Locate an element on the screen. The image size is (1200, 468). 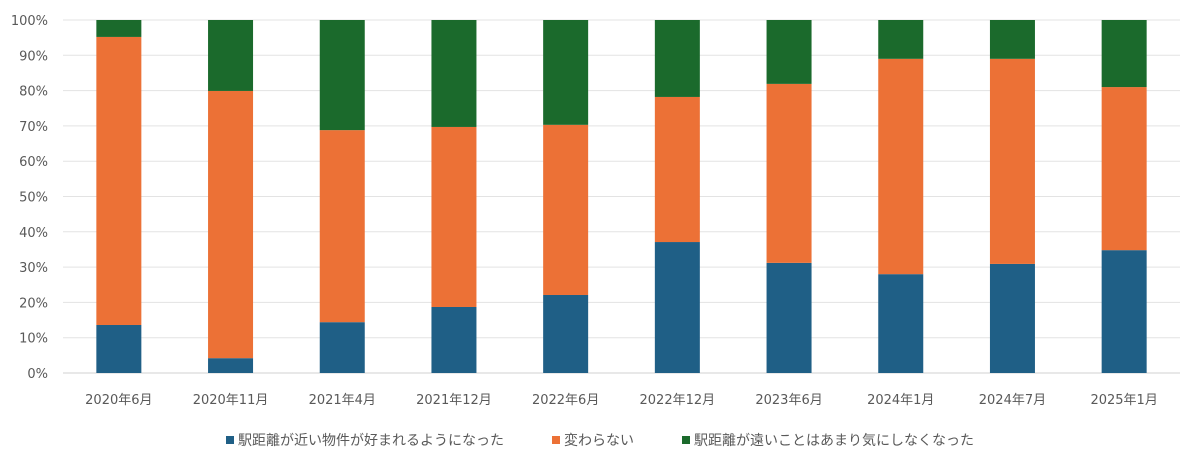
legend-label: 駅距離が遠いことはあまり気にしなくなった is located at coordinates (834, 441).